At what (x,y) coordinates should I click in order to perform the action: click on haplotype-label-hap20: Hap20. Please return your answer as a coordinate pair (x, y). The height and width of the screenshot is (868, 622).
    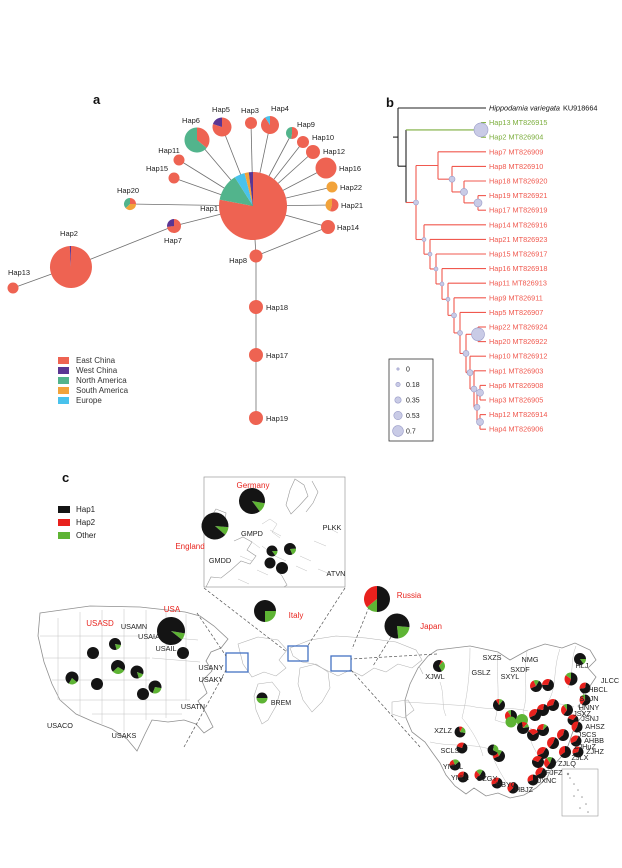
    Looking at the image, I should click on (128, 190).